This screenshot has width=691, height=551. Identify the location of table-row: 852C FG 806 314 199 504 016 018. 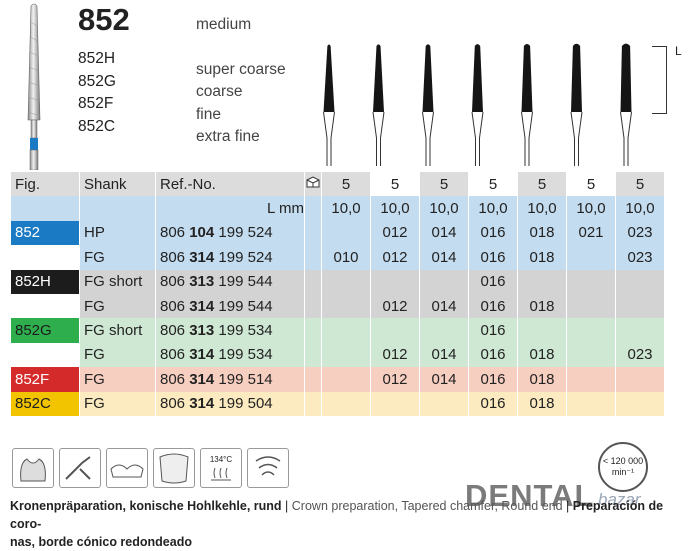
(337, 403).